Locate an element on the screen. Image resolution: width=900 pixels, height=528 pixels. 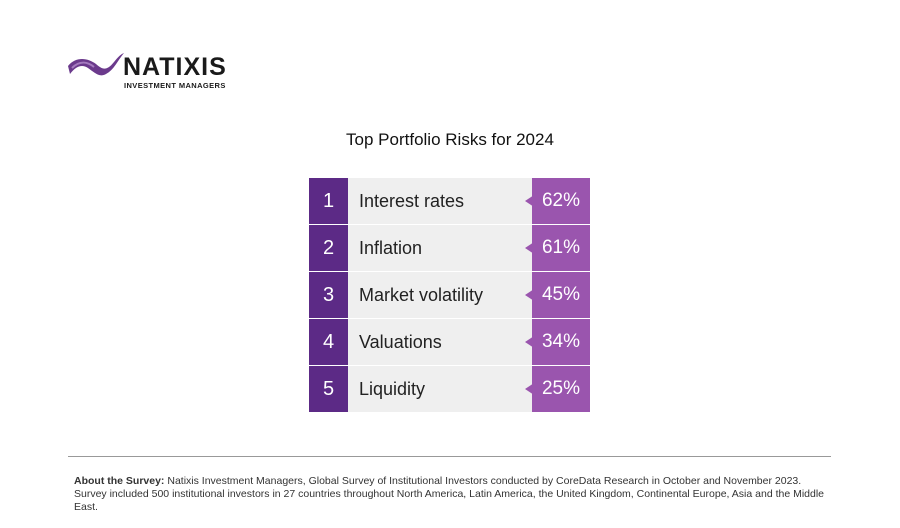
value-text: 25% is located at coordinates (560, 388).